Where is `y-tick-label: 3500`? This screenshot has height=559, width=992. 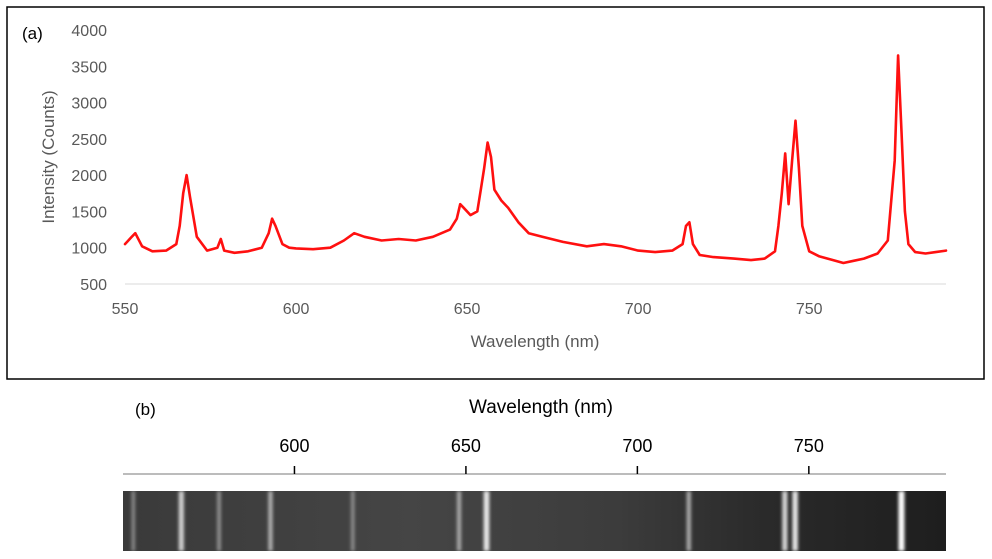
y-tick-label: 3500 is located at coordinates (89, 67).